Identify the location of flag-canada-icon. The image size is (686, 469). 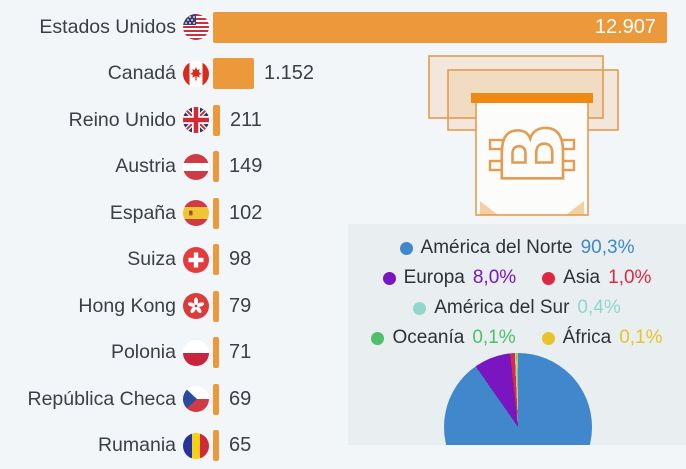
(196, 74).